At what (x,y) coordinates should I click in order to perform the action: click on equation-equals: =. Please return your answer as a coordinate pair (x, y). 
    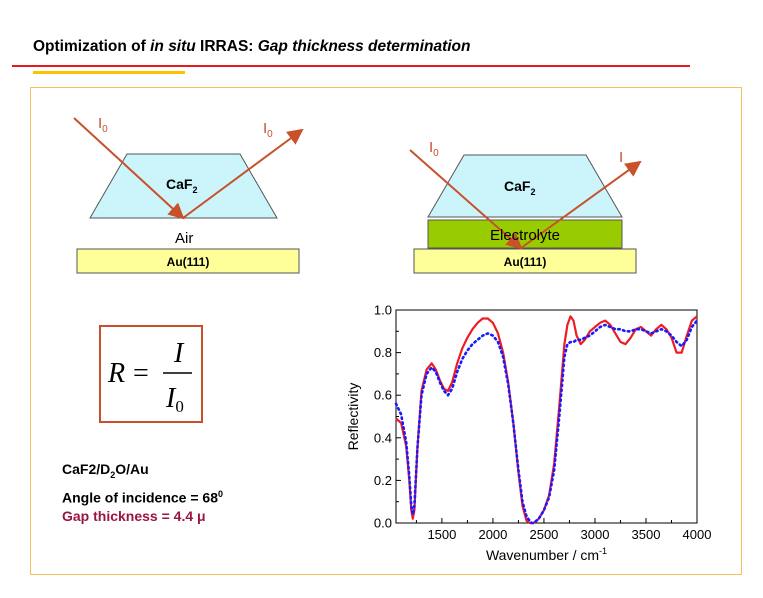
    Looking at the image, I should click on (141, 373).